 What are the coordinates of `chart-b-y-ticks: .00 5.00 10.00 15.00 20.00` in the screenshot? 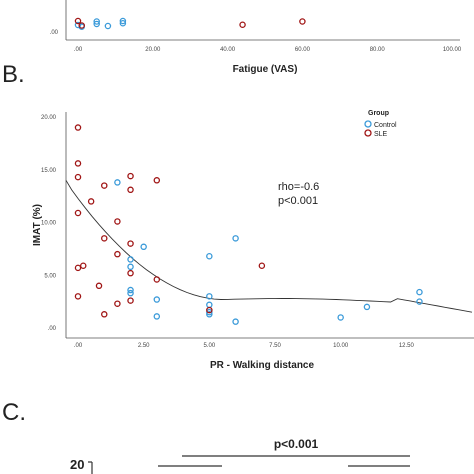 It's located at (49, 223).